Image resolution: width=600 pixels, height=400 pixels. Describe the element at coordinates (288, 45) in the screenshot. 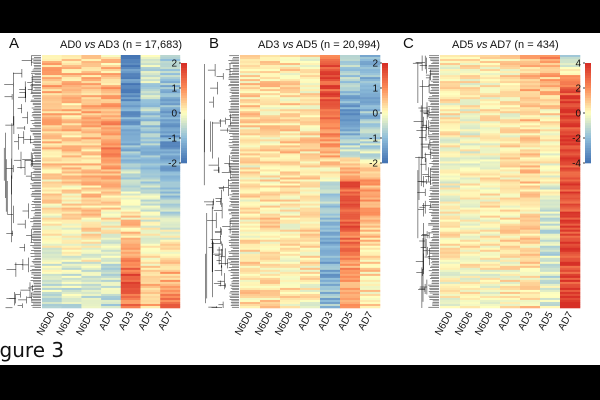

I see `title-vs: vs` at that location.